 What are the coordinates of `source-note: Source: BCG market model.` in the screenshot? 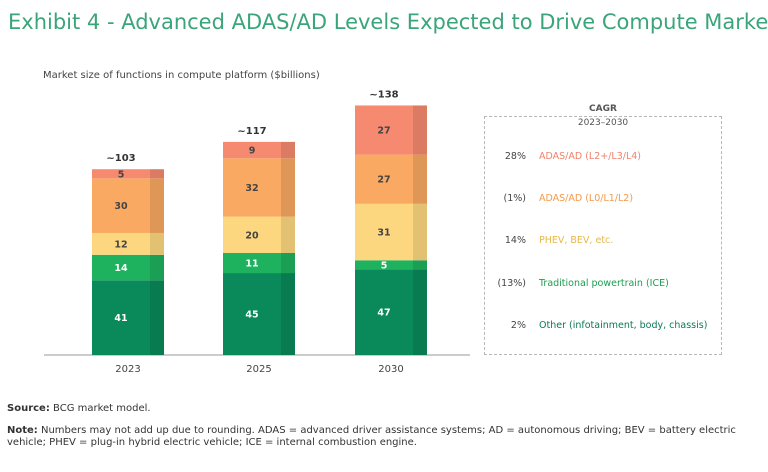 It's located at (79, 408).